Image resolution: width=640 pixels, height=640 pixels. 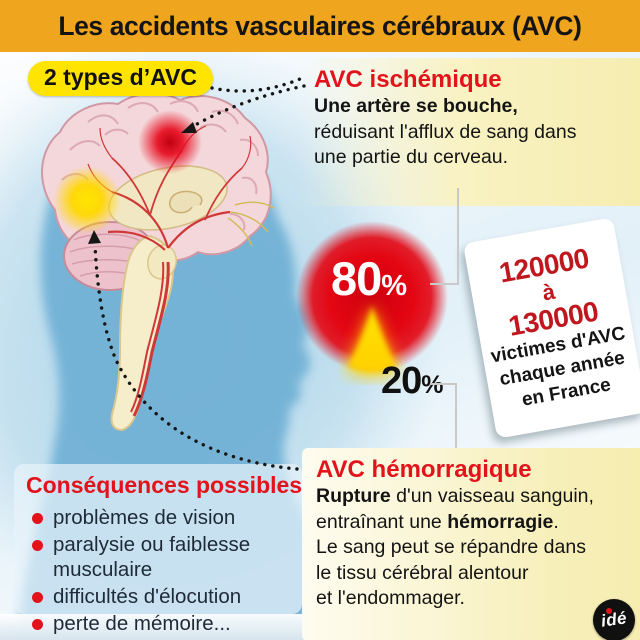 What do you see at coordinates (382, 521) in the screenshot?
I see `hemorrhagic-line2-pre: entraînant une` at bounding box center [382, 521].